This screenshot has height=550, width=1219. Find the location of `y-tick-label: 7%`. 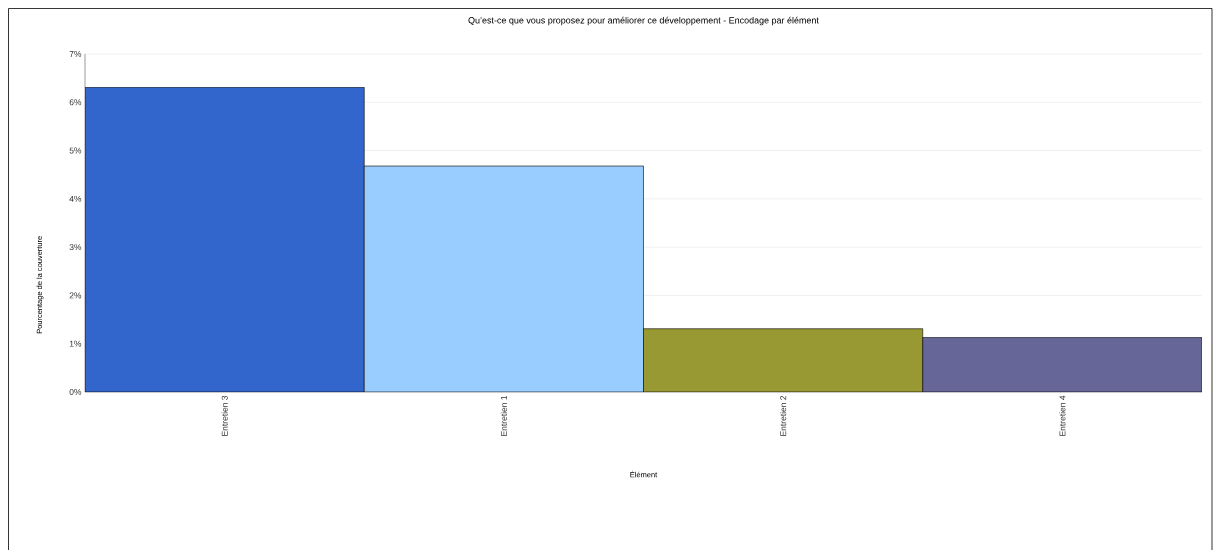

y-tick-label: 7% is located at coordinates (75, 54).